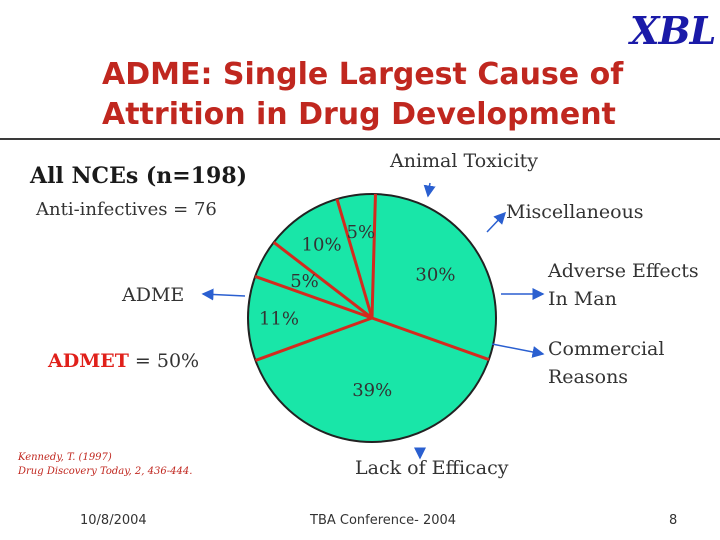 The height and width of the screenshot is (540, 720). What do you see at coordinates (322, 244) in the screenshot?
I see `pie-slice-value-label: 10%` at bounding box center [322, 244].